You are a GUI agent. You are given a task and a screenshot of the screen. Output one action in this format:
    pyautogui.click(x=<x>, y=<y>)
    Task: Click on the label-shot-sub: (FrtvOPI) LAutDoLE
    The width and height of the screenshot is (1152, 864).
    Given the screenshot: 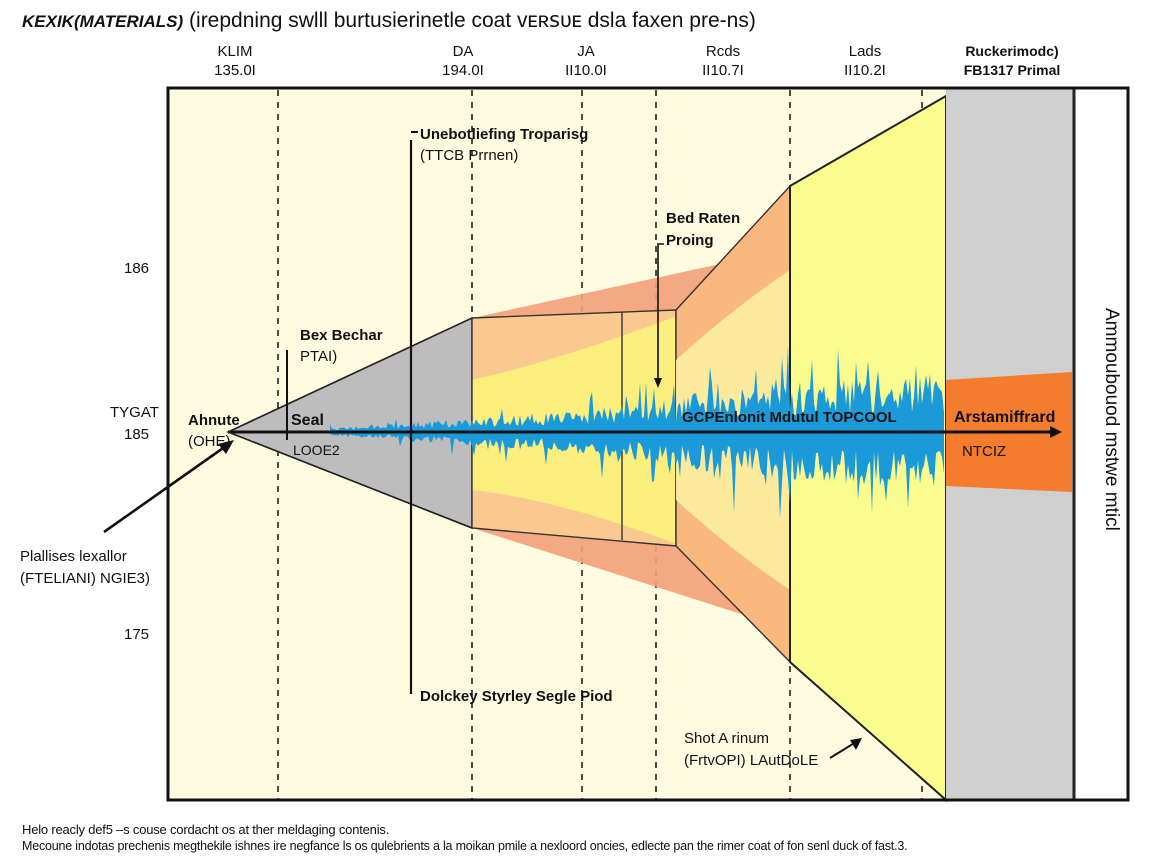 What is the action you would take?
    pyautogui.click(x=751, y=760)
    